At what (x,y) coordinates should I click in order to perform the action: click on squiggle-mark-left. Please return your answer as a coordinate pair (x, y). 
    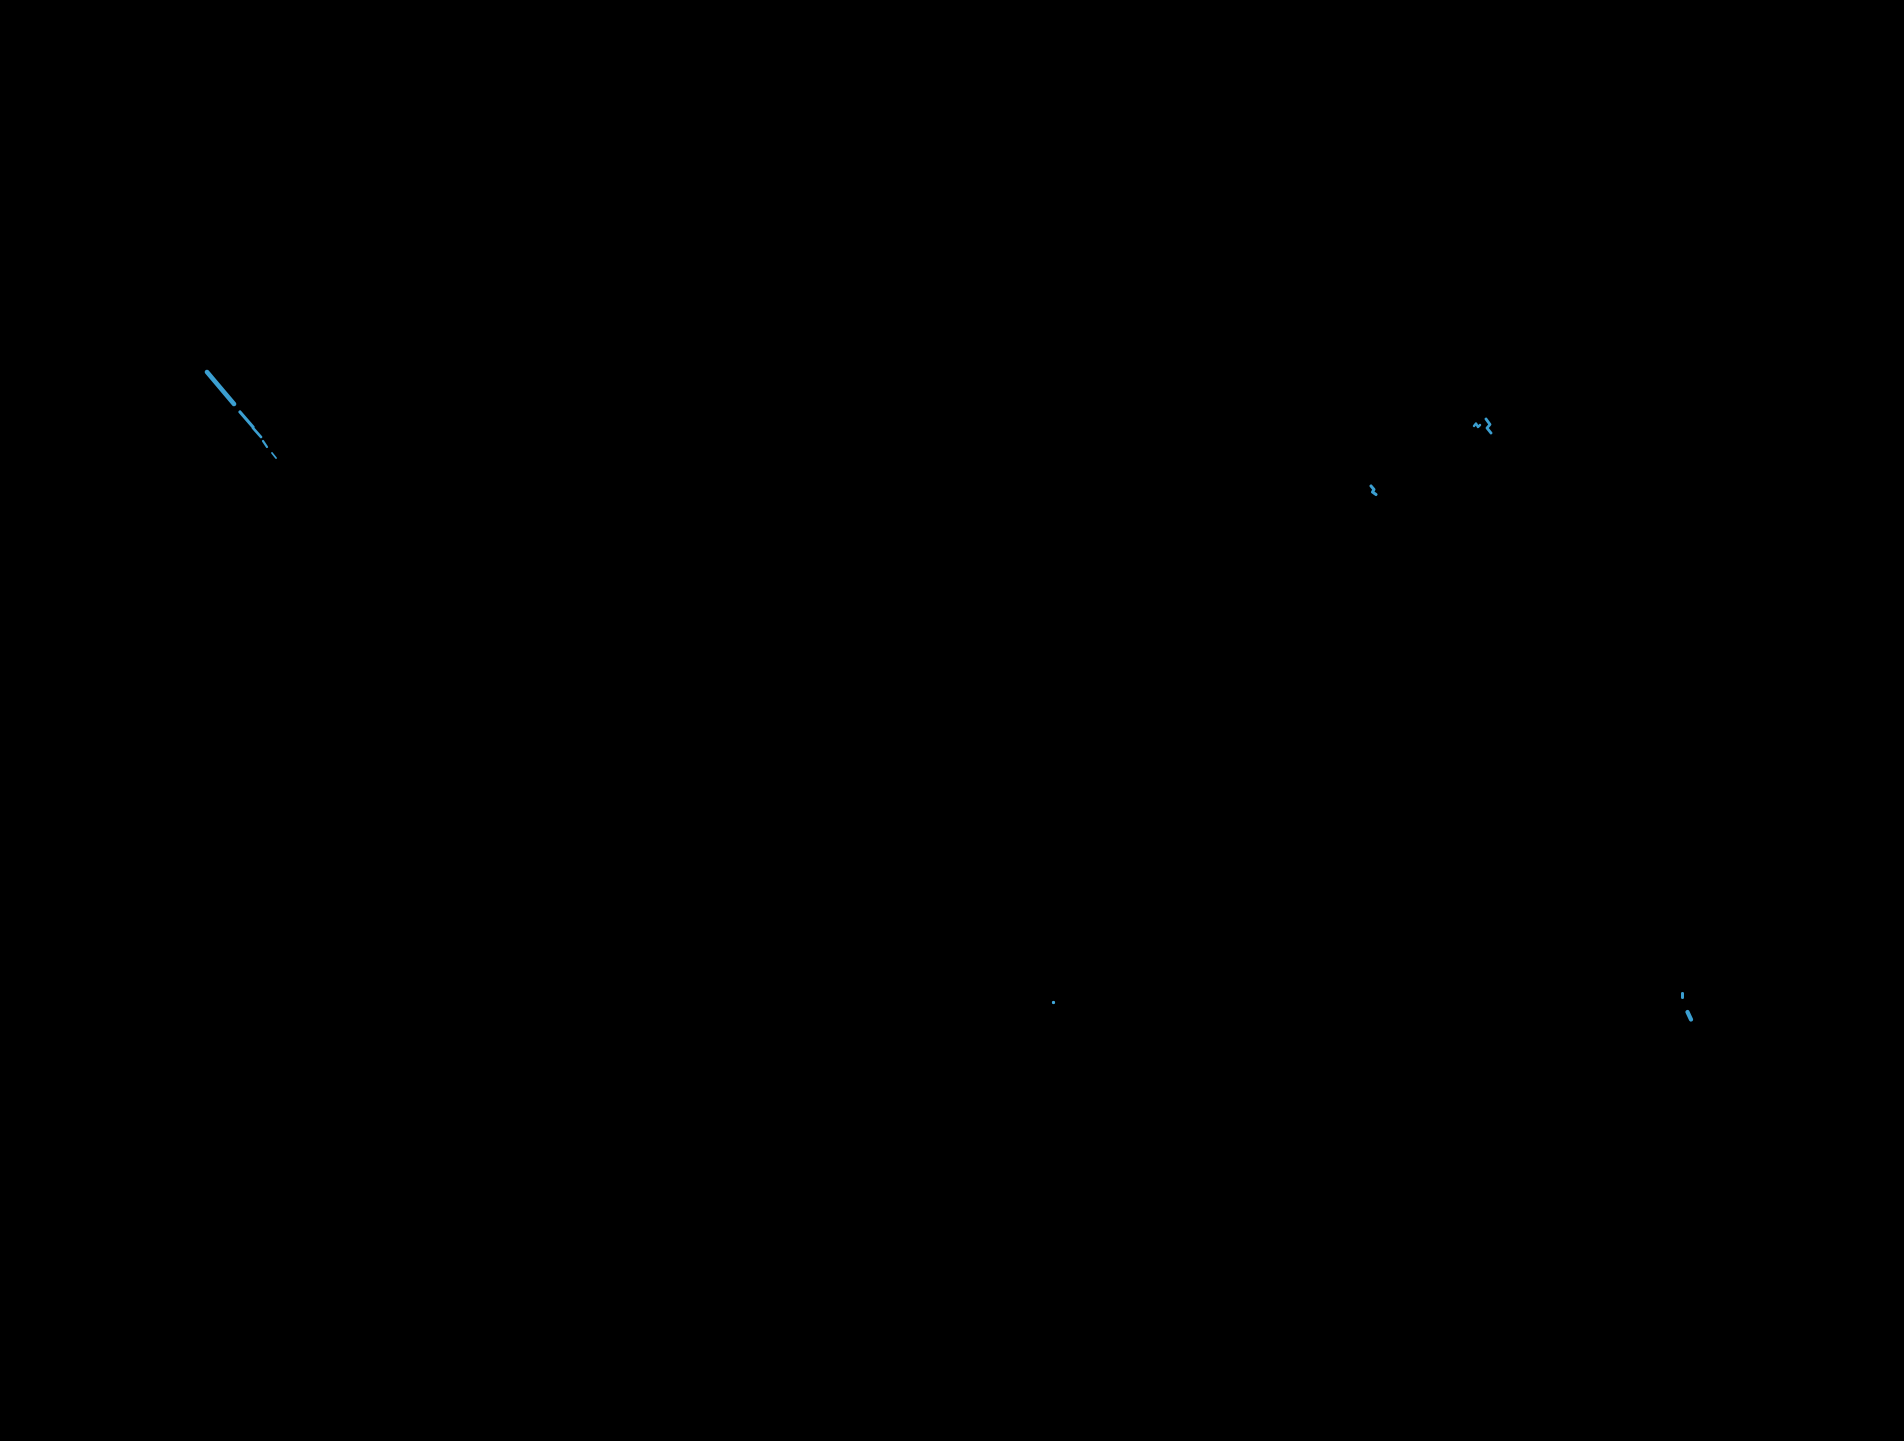
    Looking at the image, I should click on (1477, 425).